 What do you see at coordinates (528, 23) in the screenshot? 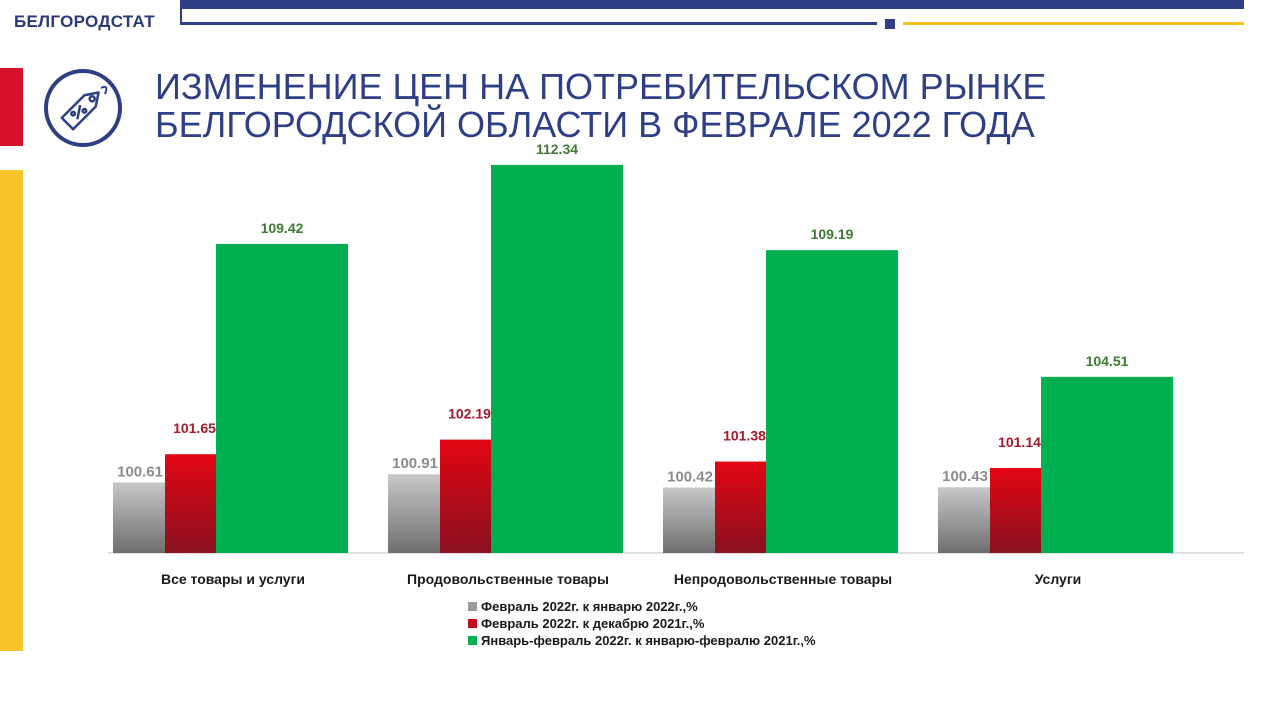
I see `header-rule-blue` at bounding box center [528, 23].